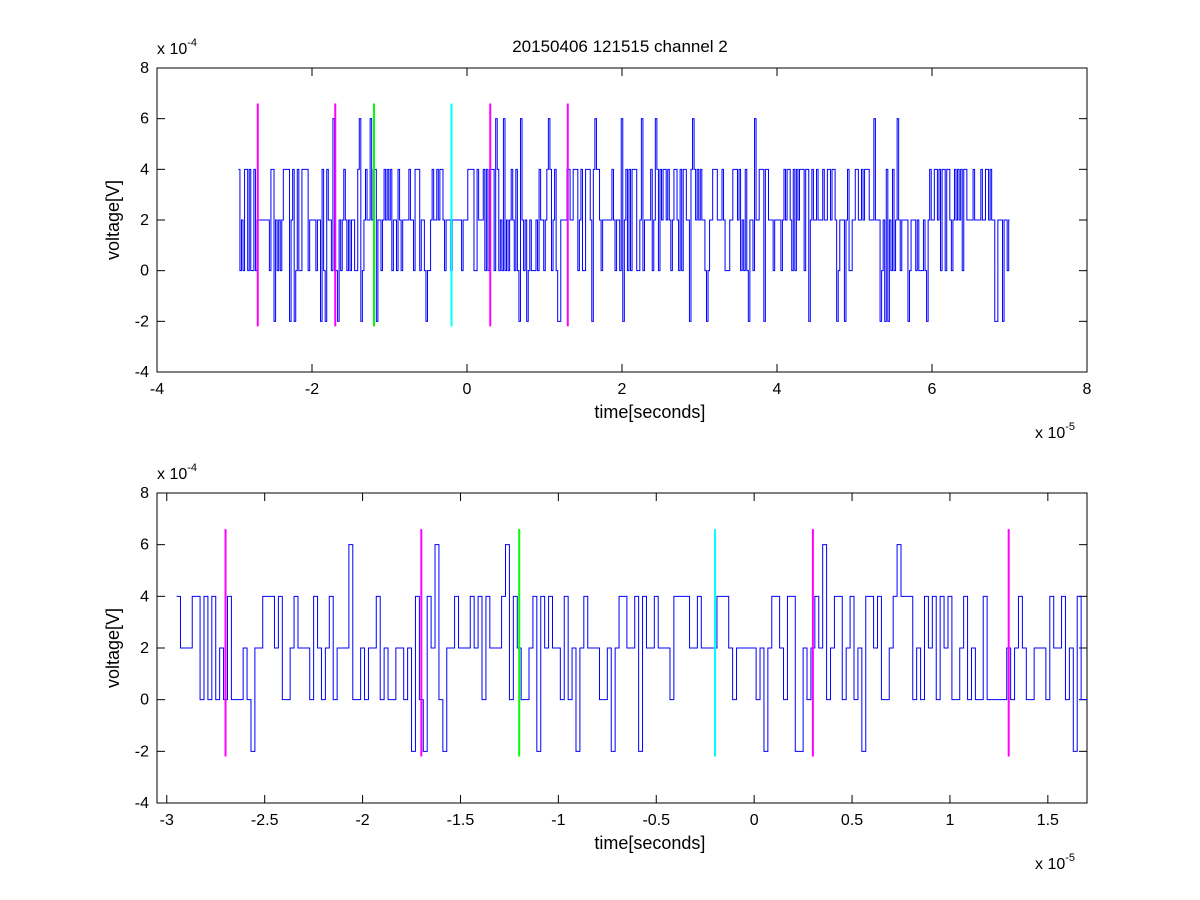  What do you see at coordinates (558, 820) in the screenshot?
I see `x-tick-label: -1` at bounding box center [558, 820].